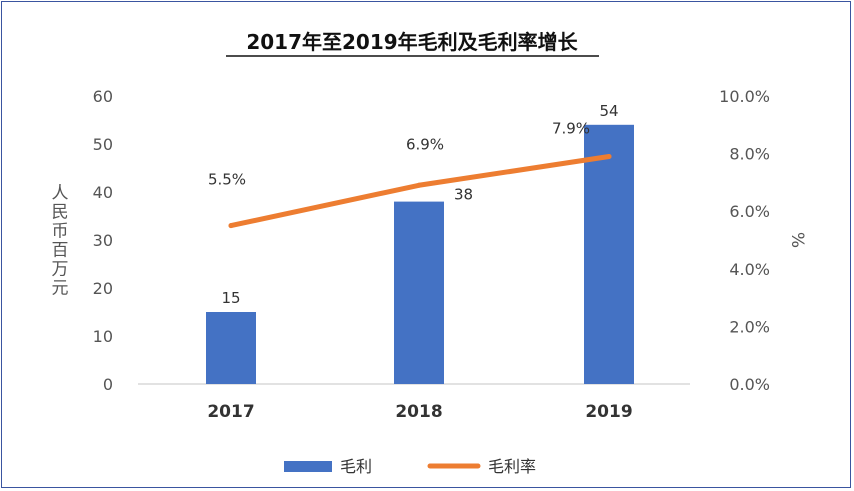  What do you see at coordinates (797, 240) in the screenshot?
I see `y2-axis-title: %` at bounding box center [797, 240].